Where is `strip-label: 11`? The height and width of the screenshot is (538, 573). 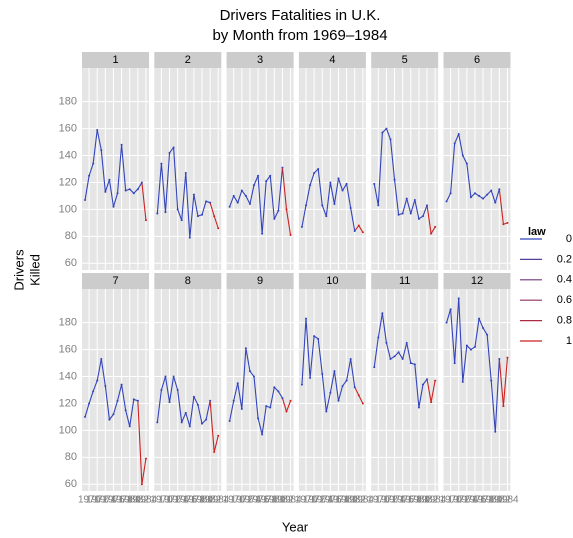
strip-label: 11 is located at coordinates (404, 281).